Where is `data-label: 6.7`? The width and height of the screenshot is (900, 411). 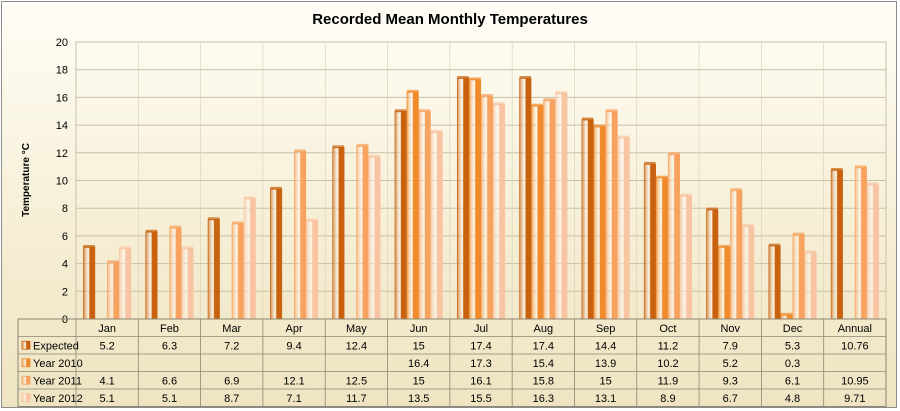
data-label: 6.7 is located at coordinates (730, 399).